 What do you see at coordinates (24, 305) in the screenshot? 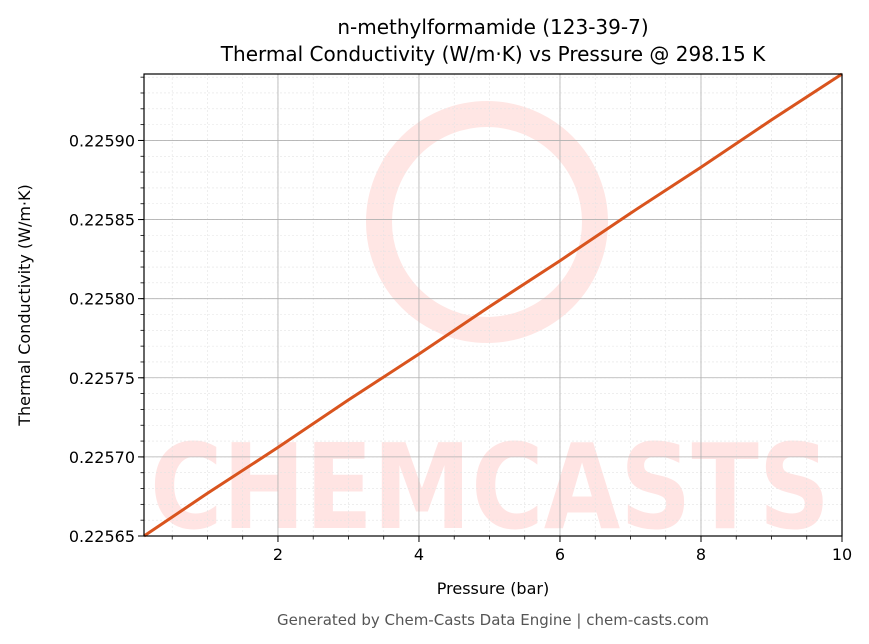
I see `y-axis-label: Thermal Conductivity (W/m·K)` at bounding box center [24, 305].